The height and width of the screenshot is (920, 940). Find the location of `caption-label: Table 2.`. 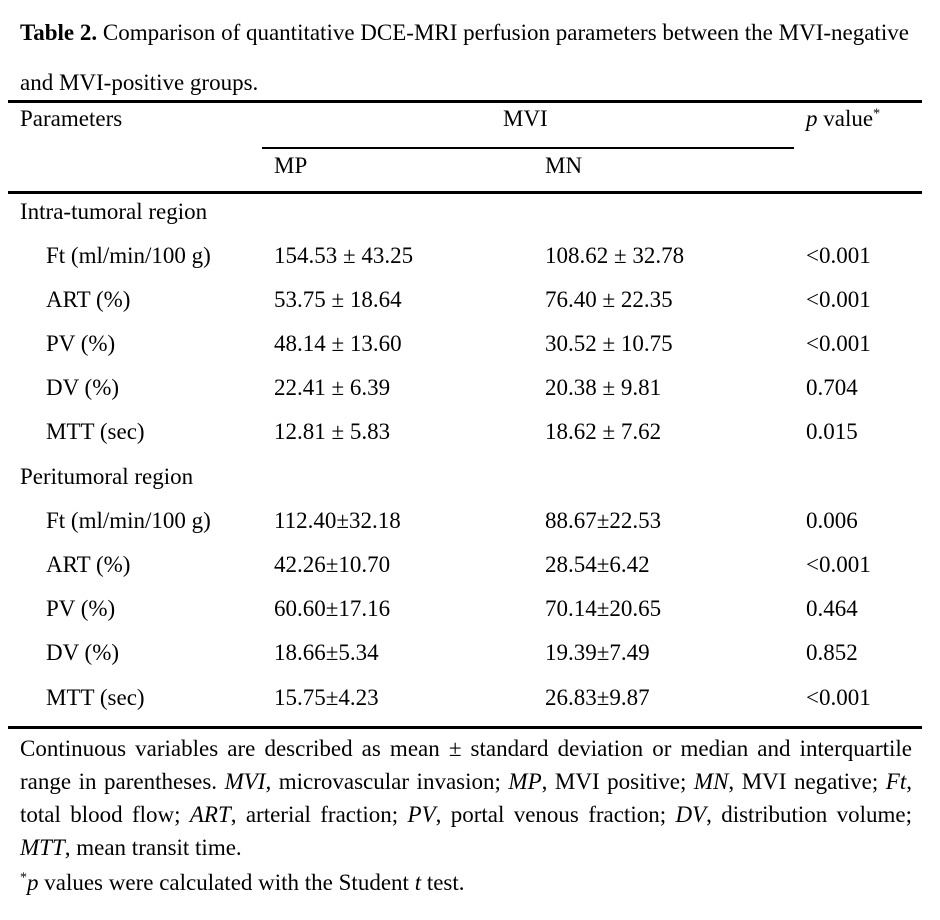

caption-label: Table 2. is located at coordinates (59, 32).